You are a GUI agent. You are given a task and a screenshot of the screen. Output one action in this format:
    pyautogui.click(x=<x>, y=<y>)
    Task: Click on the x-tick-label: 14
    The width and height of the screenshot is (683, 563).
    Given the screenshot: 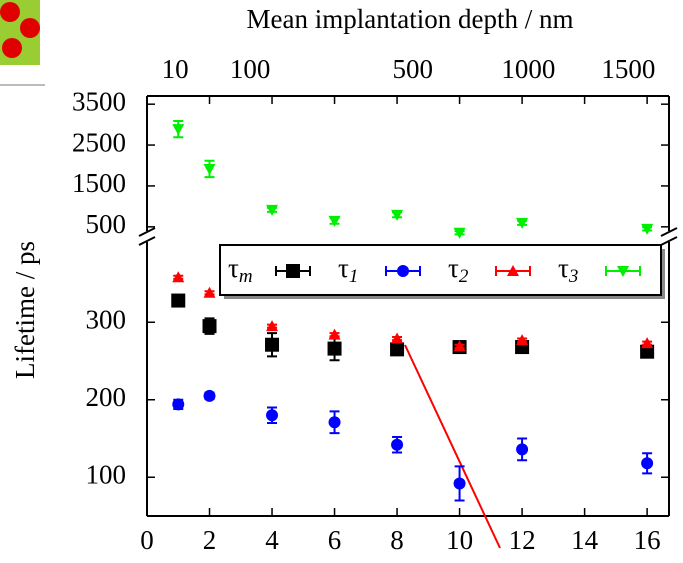 What is the action you would take?
    pyautogui.click(x=585, y=540)
    